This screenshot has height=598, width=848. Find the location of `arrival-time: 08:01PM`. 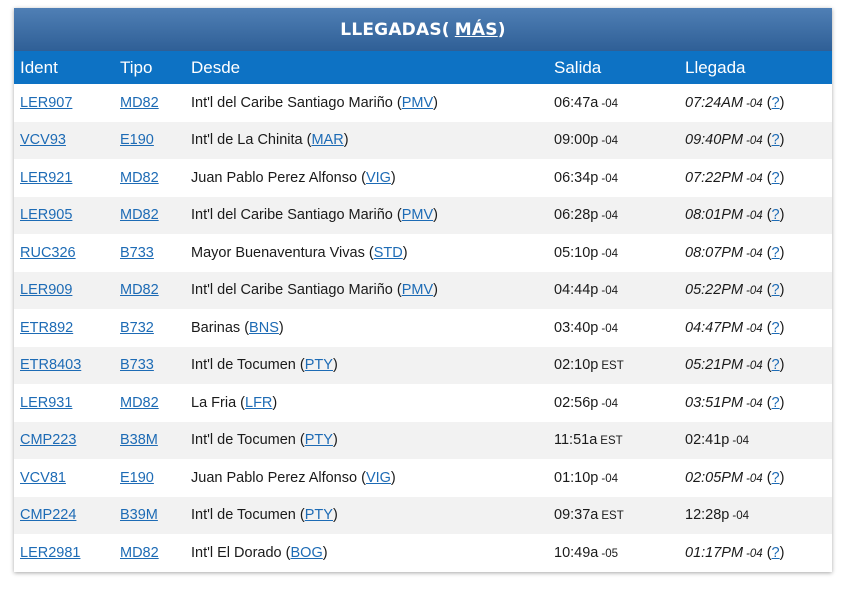

arrival-time: 08:01PM is located at coordinates (714, 215).